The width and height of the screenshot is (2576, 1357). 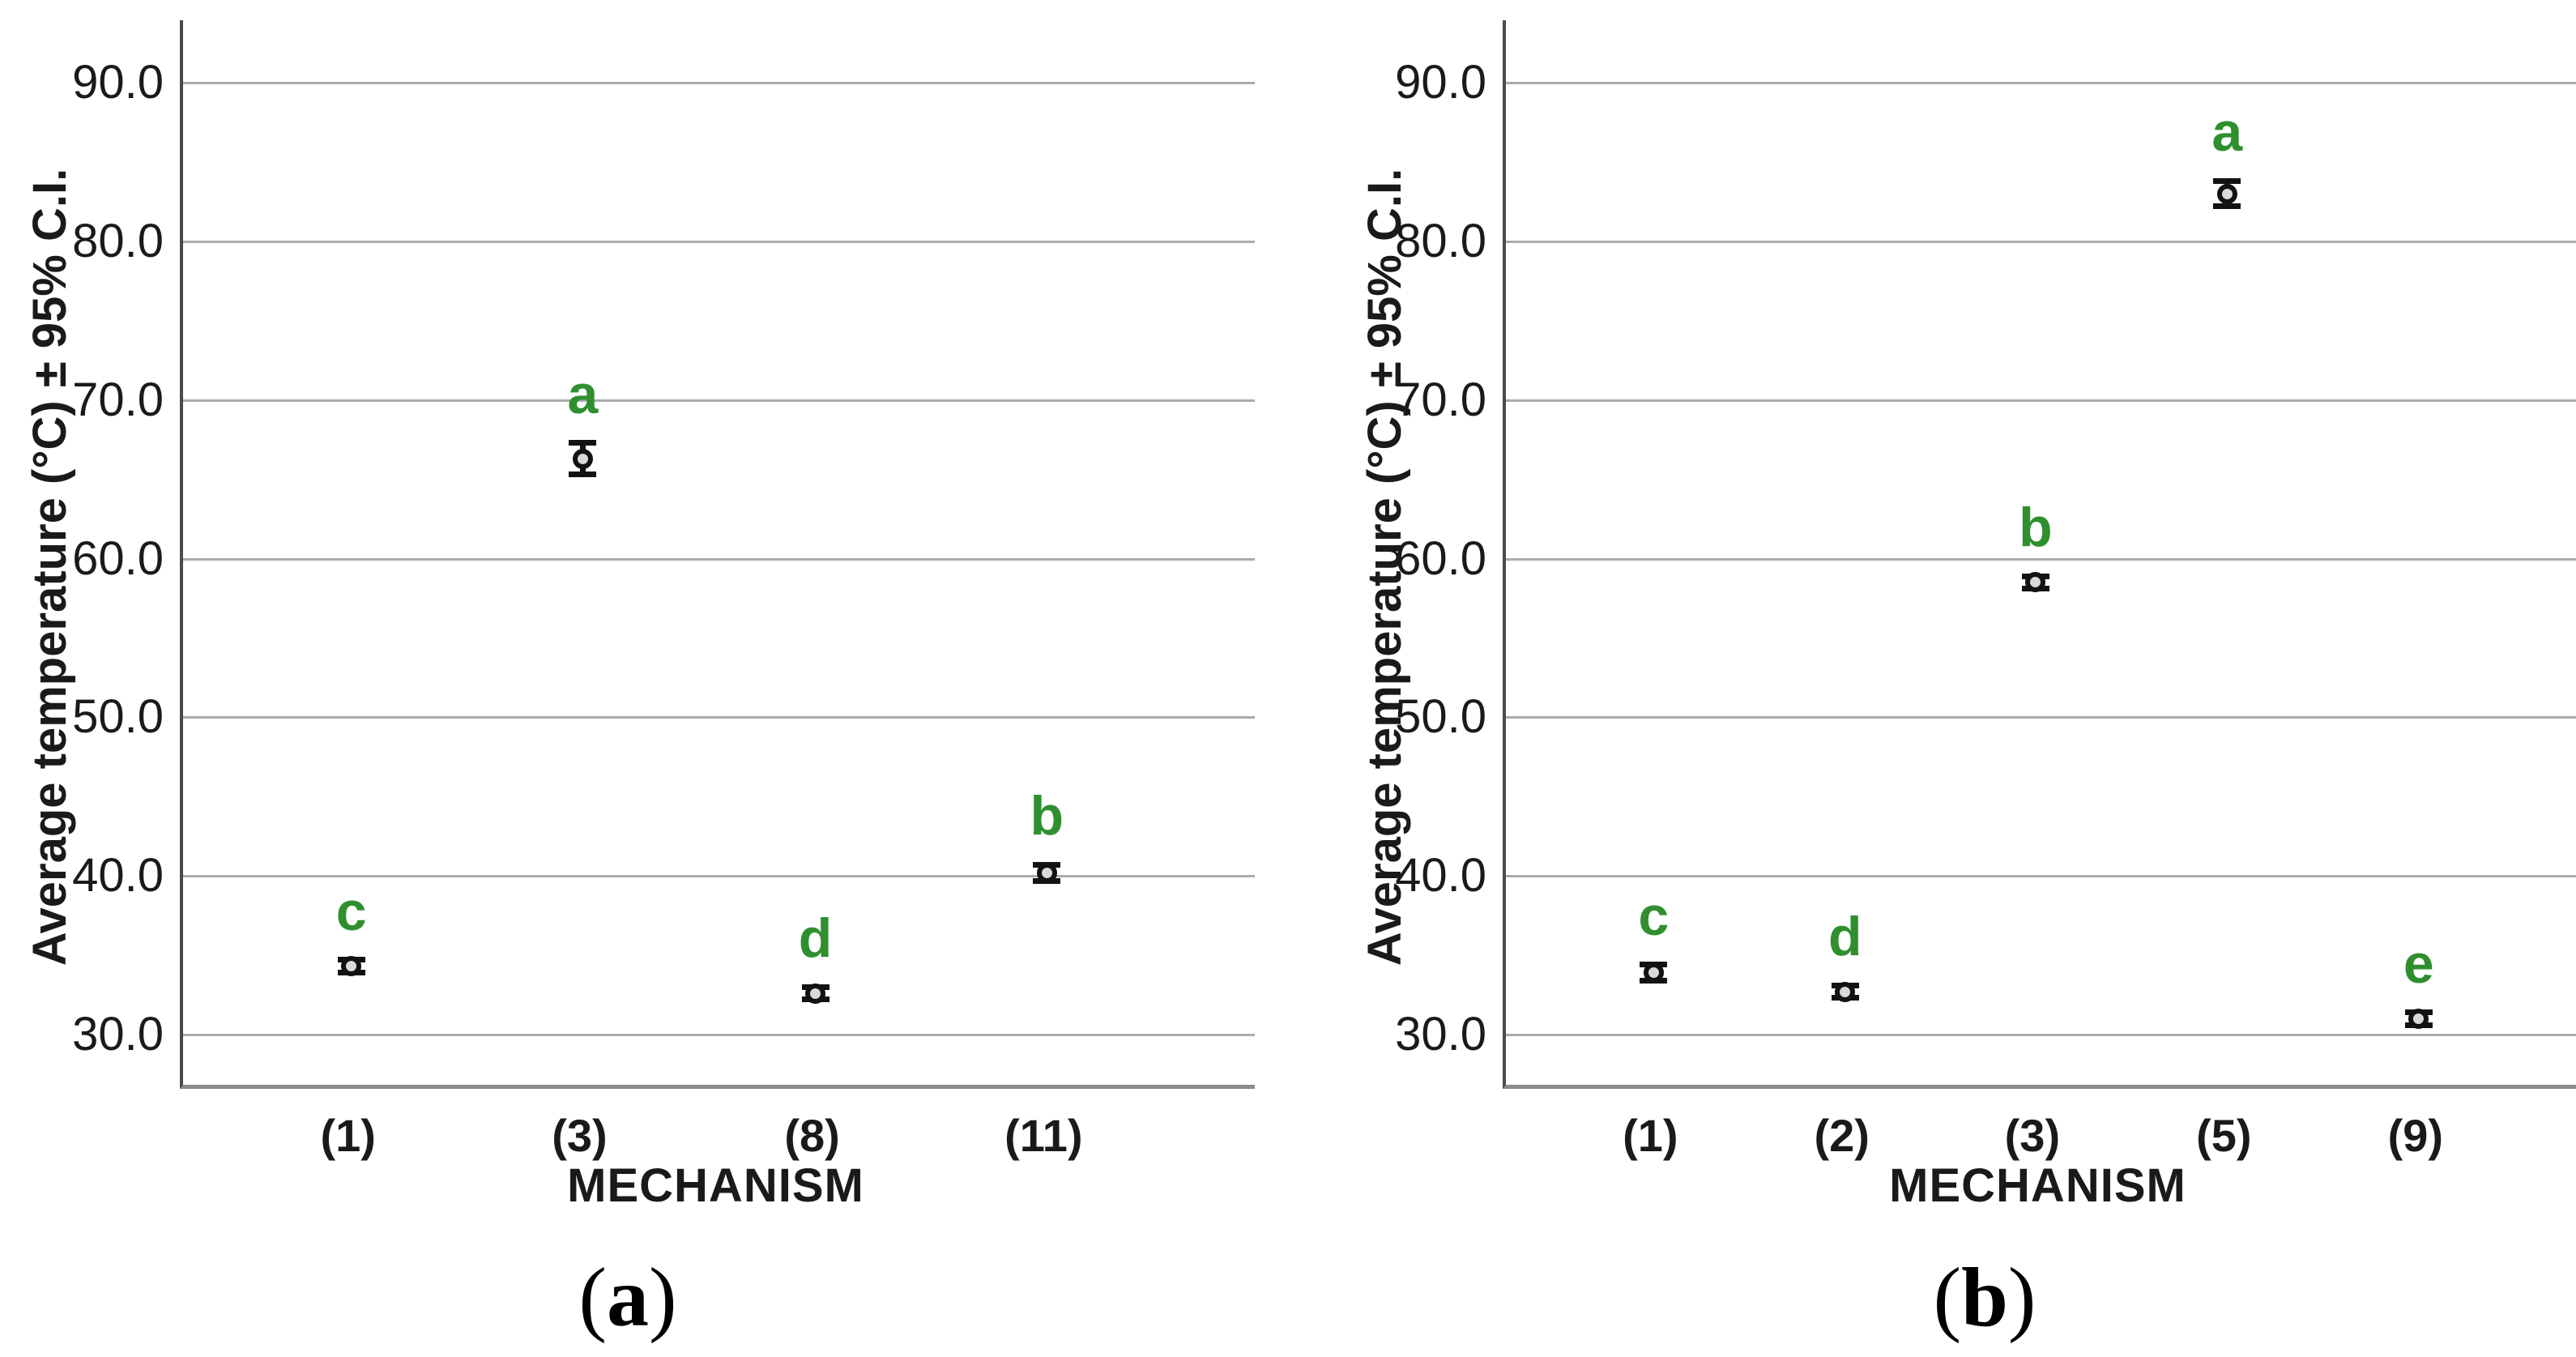 I want to click on x-category-label: (9), so click(x=2415, y=1135).